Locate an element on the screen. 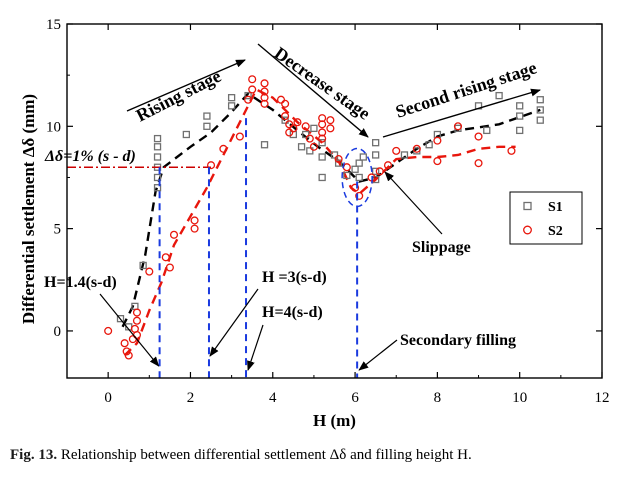  annotation-slippage: Slippage is located at coordinates (441, 247).